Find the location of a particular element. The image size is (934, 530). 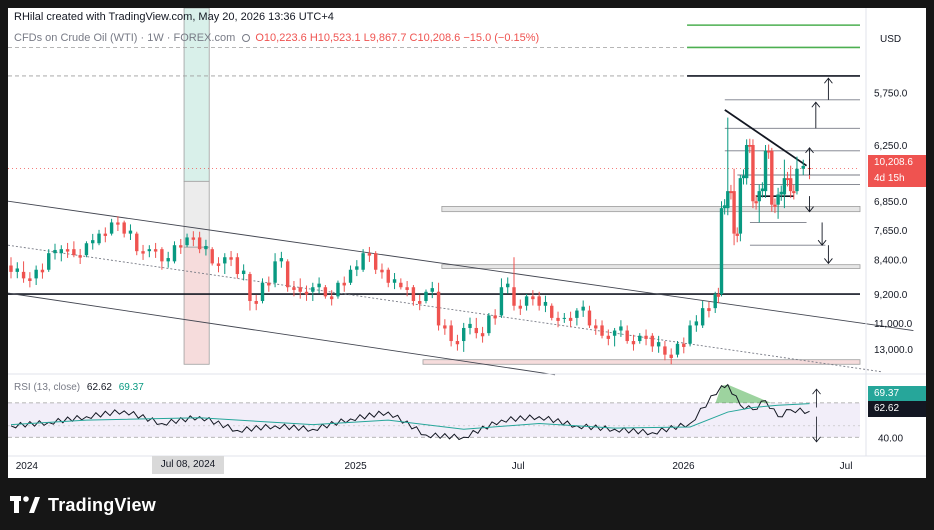

crosshair-date-badge: Jul 08, 2024 is located at coordinates (188, 465).